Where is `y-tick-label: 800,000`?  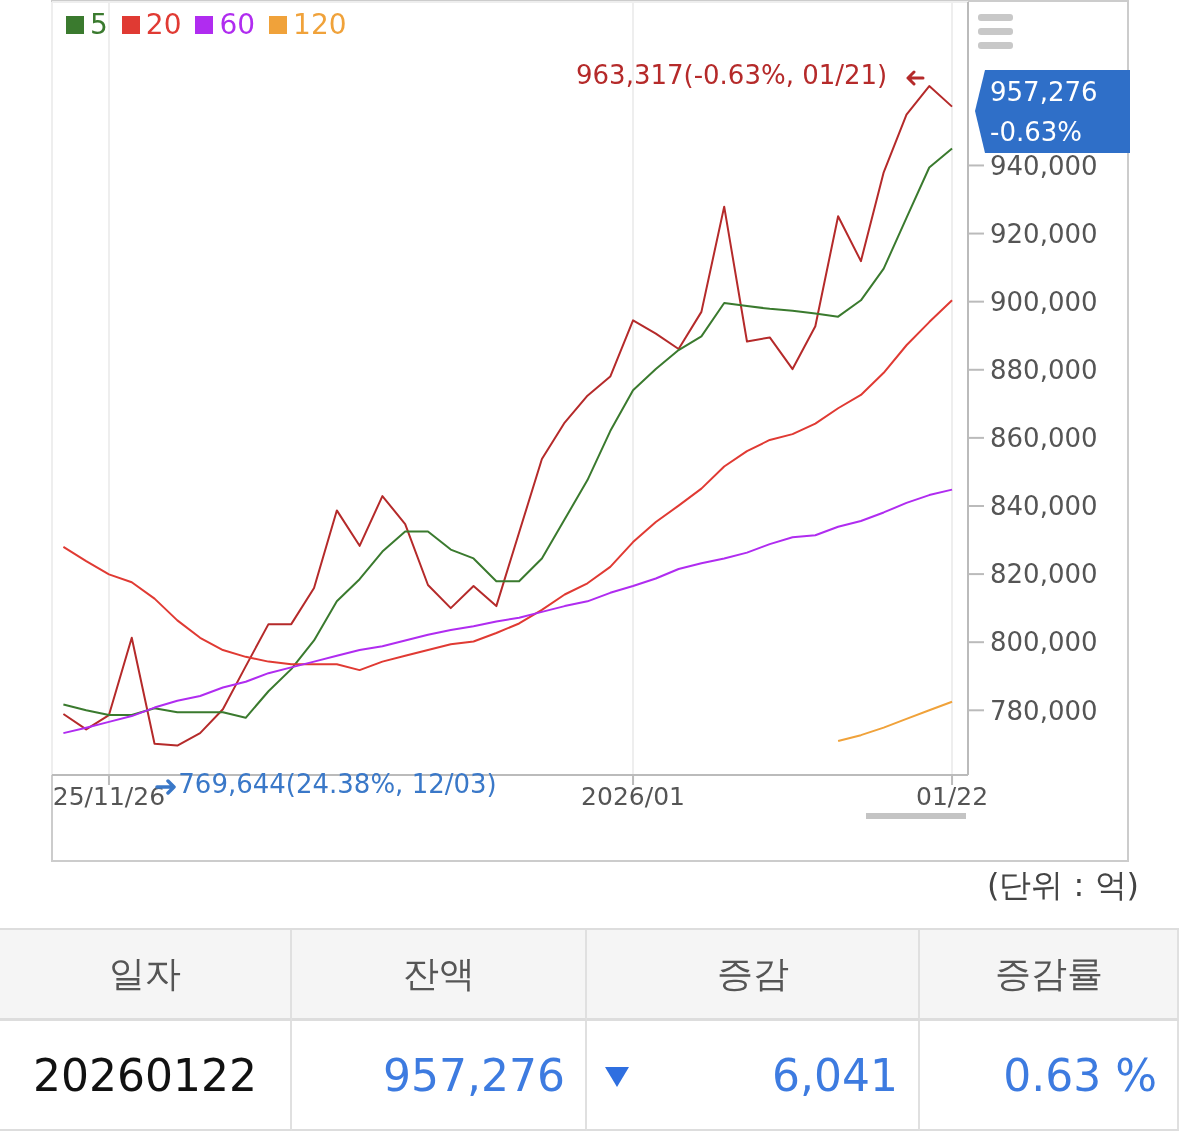
y-tick-label: 800,000 is located at coordinates (1044, 642).